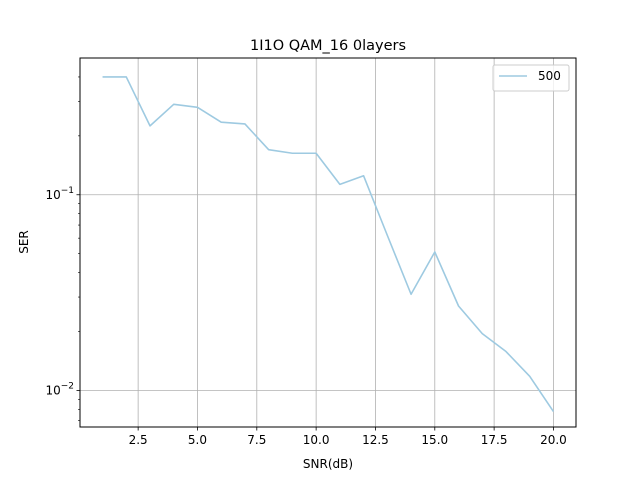  I want to click on x-tick-label: 15.0, so click(434, 440).